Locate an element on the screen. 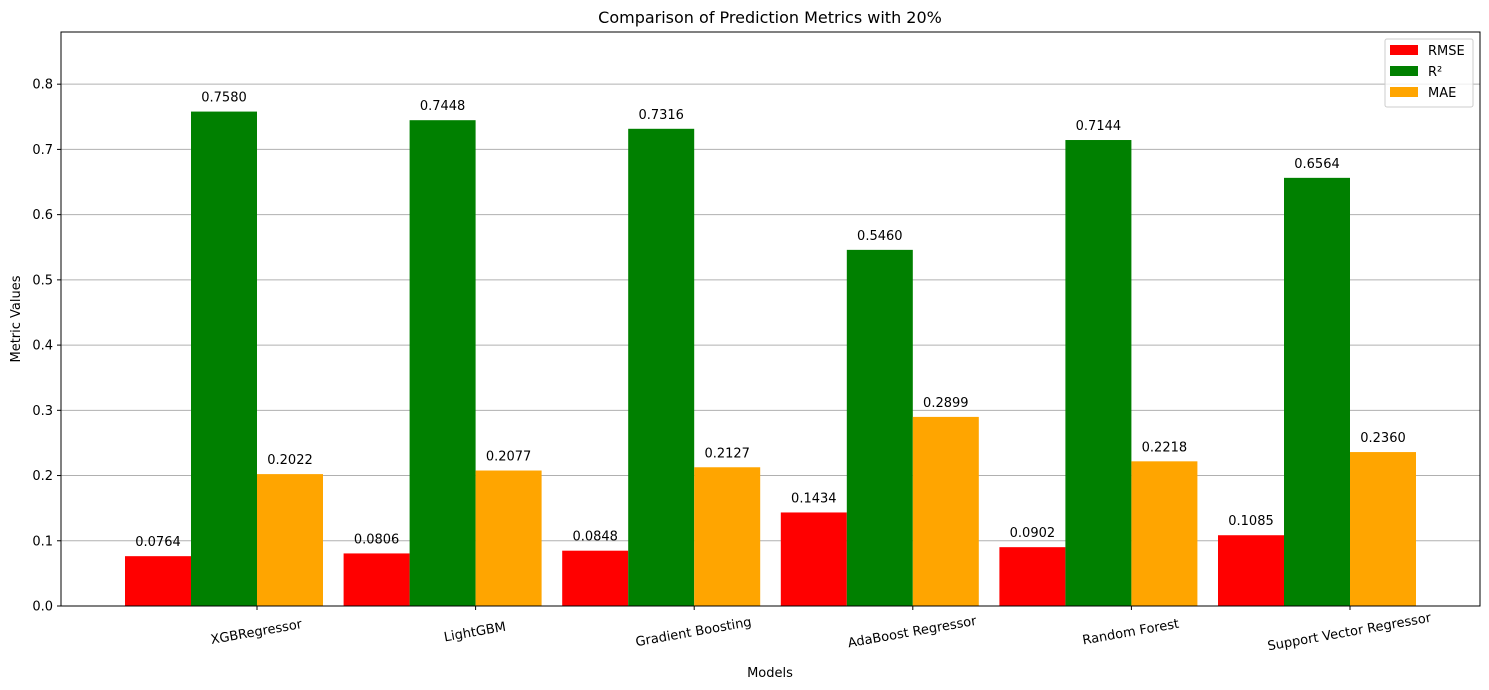 Image resolution: width=1489 pixels, height=690 pixels. x-tick-label: AdaBoost Regressor is located at coordinates (913, 633).